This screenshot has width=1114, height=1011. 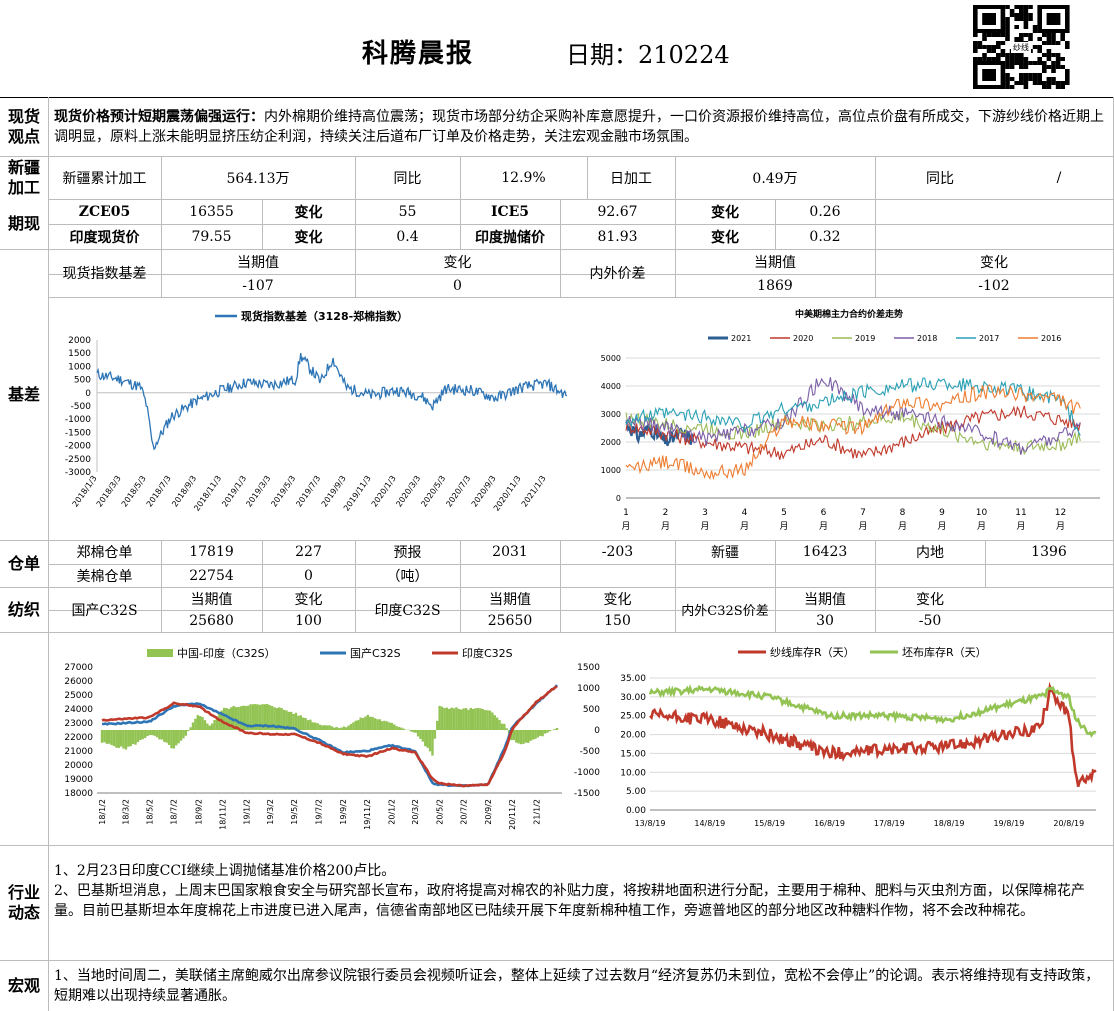 I want to click on c4-xtick: 14/8/19, so click(x=709, y=823).